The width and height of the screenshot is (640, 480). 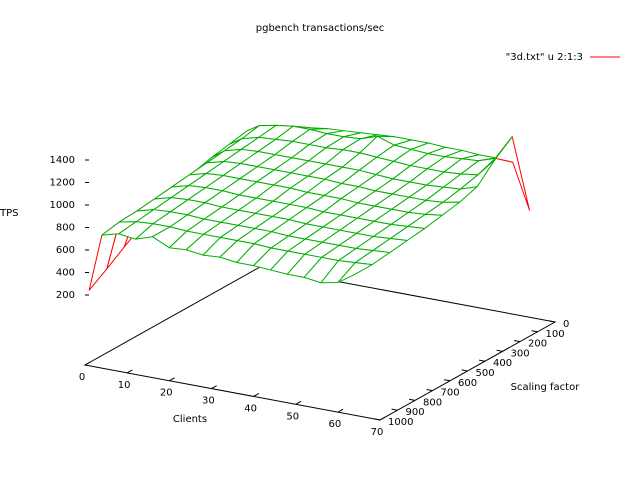 What do you see at coordinates (334, 424) in the screenshot?
I see `x-tick-label: 60` at bounding box center [334, 424].